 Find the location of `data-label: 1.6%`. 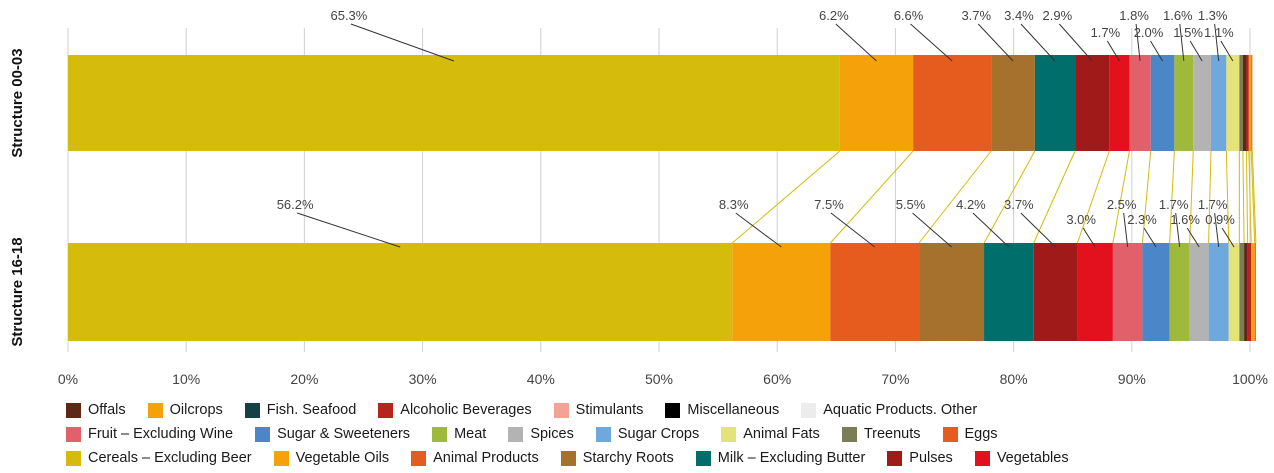

data-label: 1.6% is located at coordinates (1178, 15).